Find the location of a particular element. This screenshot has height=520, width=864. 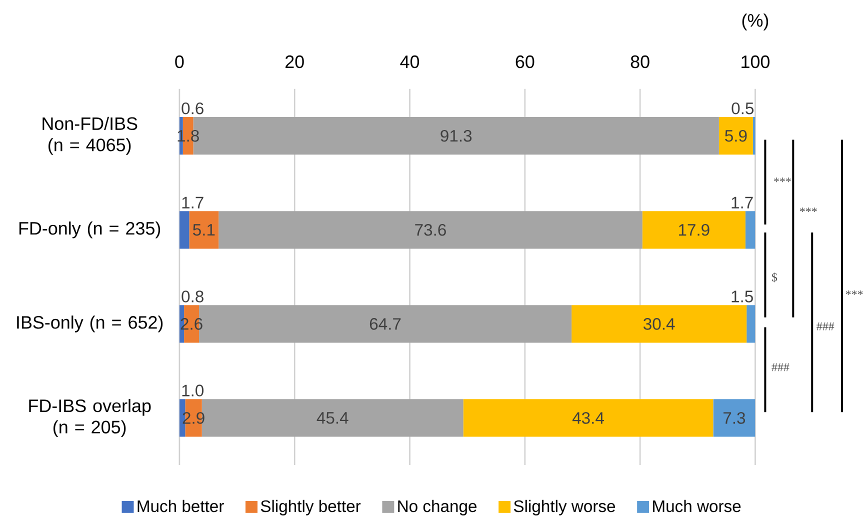

x-tick-label: 0 is located at coordinates (179, 61).